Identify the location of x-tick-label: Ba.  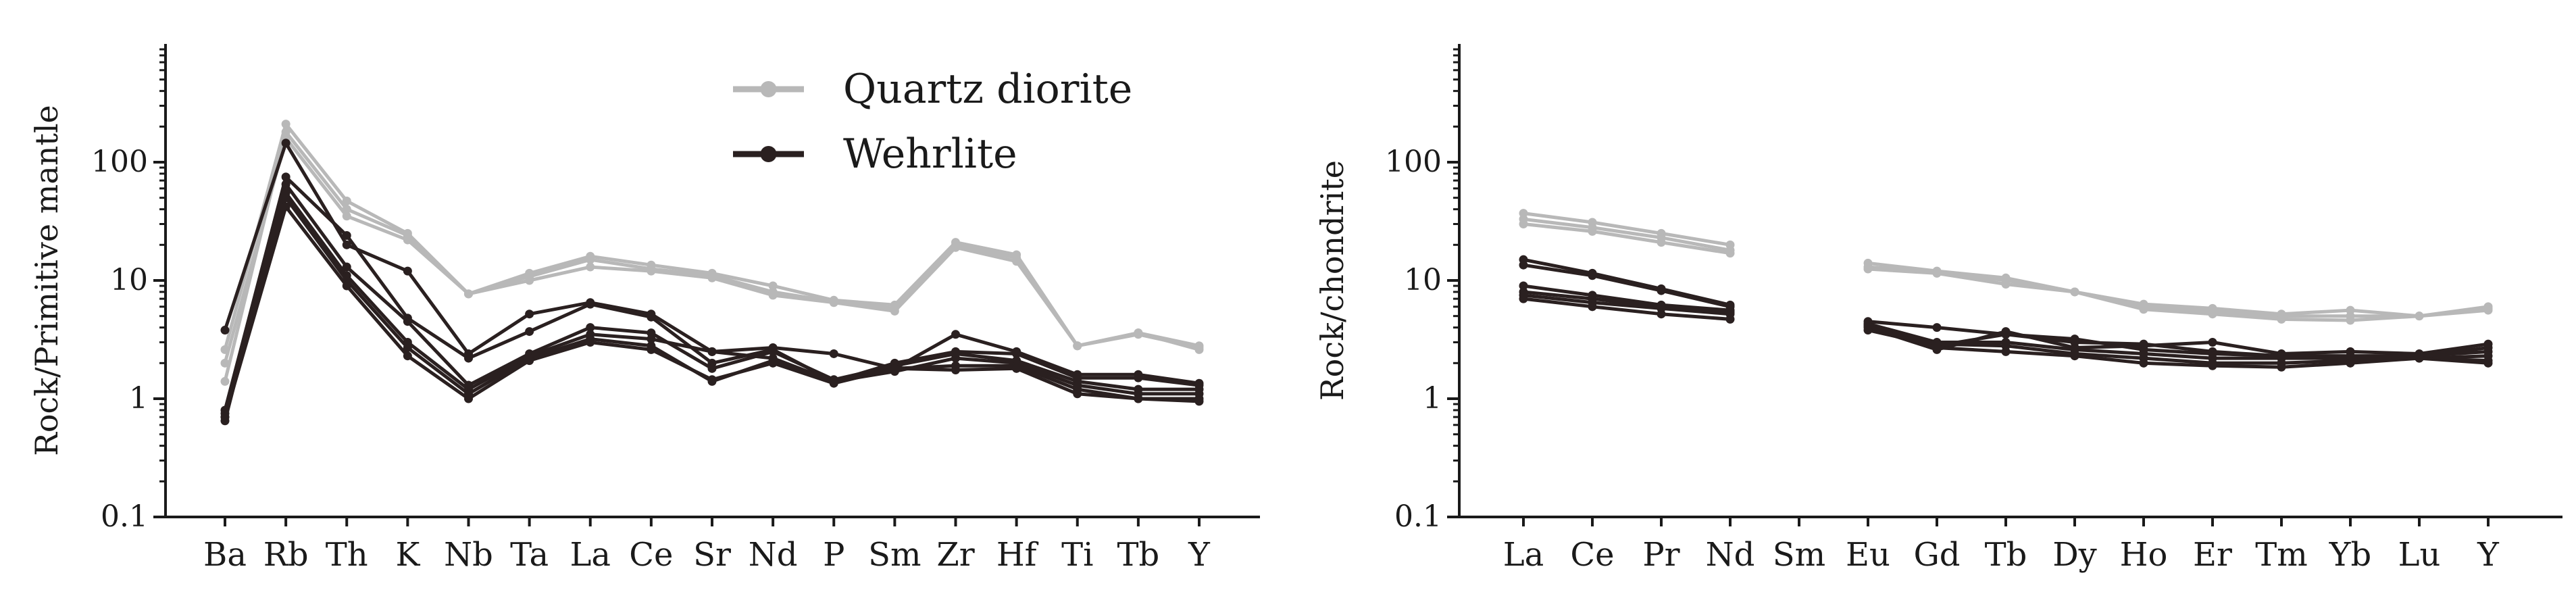
(225, 555).